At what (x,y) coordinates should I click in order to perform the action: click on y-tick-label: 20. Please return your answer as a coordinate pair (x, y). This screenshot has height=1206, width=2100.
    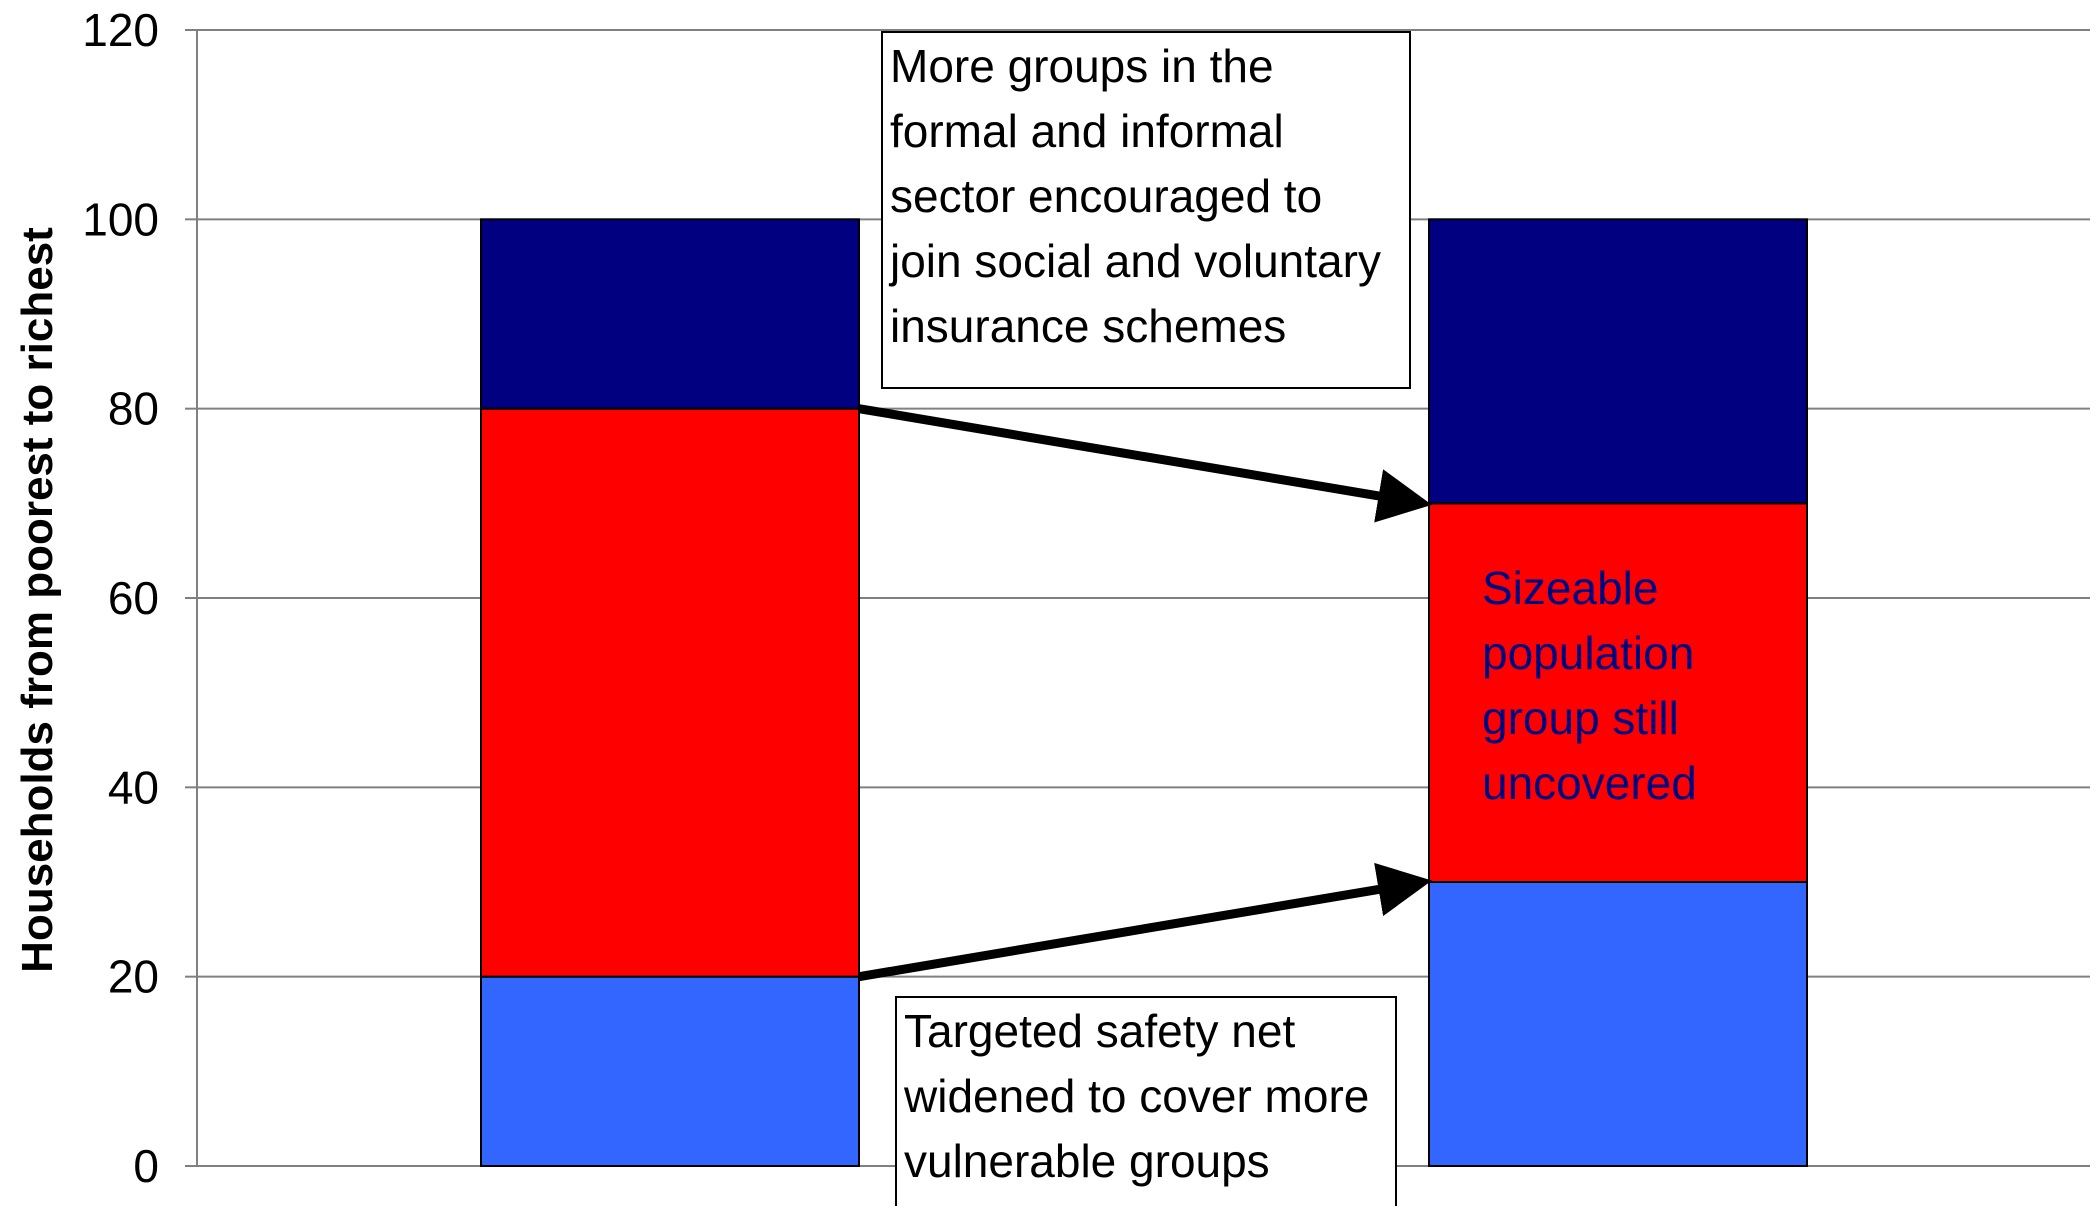
    Looking at the image, I should click on (133, 977).